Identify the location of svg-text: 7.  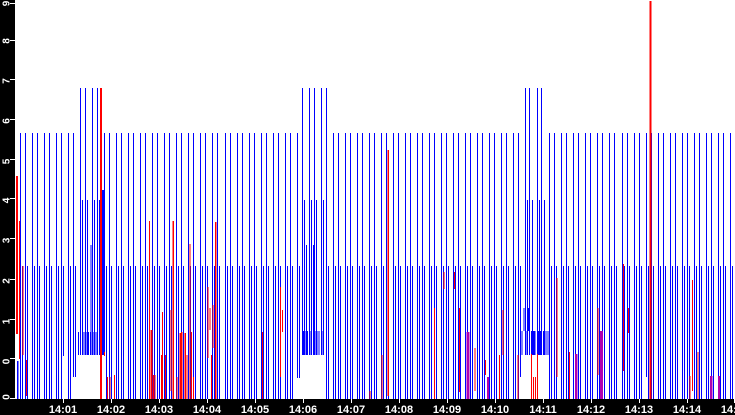
(7, 81).